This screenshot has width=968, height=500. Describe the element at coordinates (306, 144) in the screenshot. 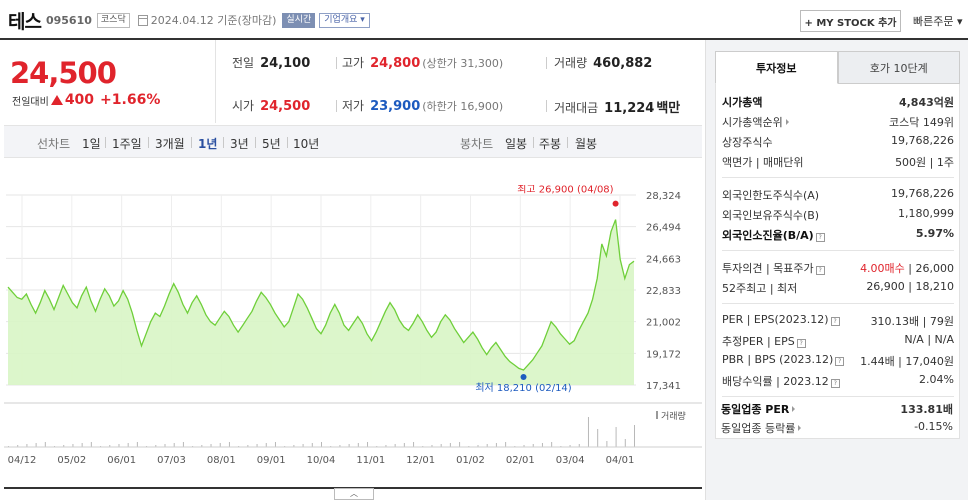

I see `period-10y: 10년` at that location.